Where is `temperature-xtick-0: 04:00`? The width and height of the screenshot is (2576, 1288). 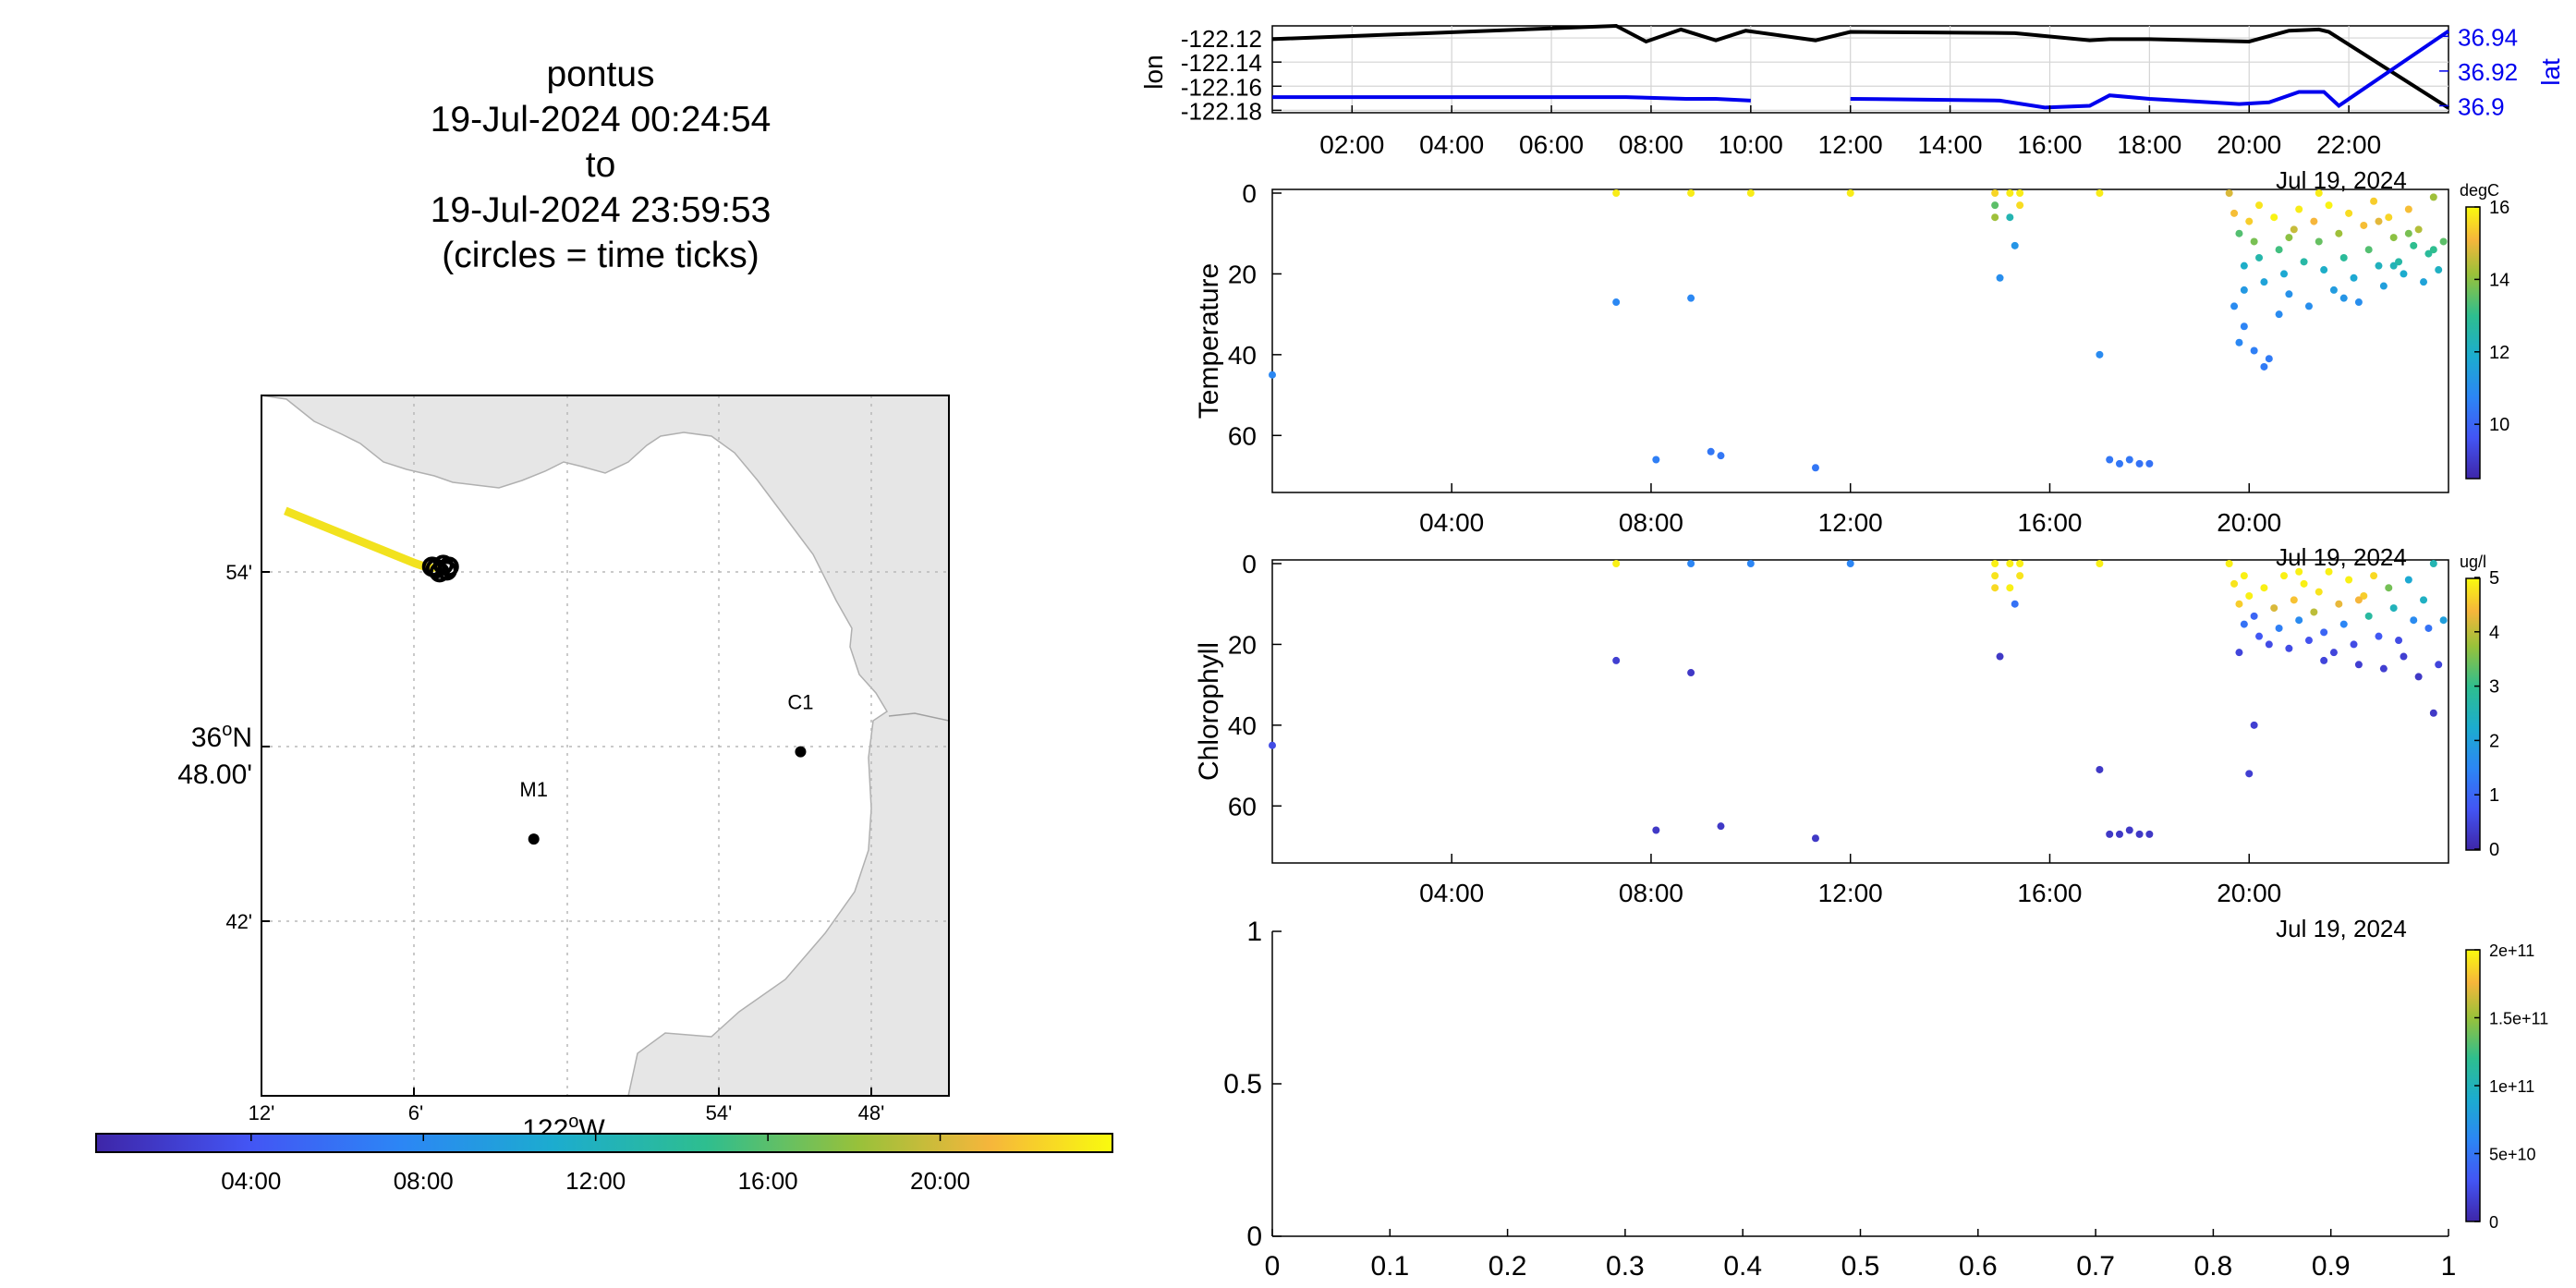 temperature-xtick-0: 04:00 is located at coordinates (1451, 522).